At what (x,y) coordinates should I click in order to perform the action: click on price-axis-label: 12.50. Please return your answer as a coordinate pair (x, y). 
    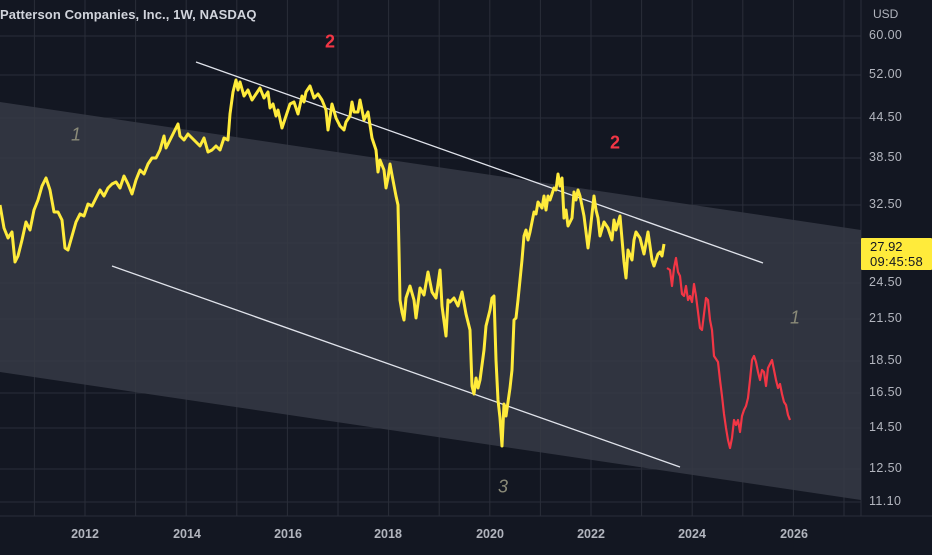
    Looking at the image, I should click on (886, 468).